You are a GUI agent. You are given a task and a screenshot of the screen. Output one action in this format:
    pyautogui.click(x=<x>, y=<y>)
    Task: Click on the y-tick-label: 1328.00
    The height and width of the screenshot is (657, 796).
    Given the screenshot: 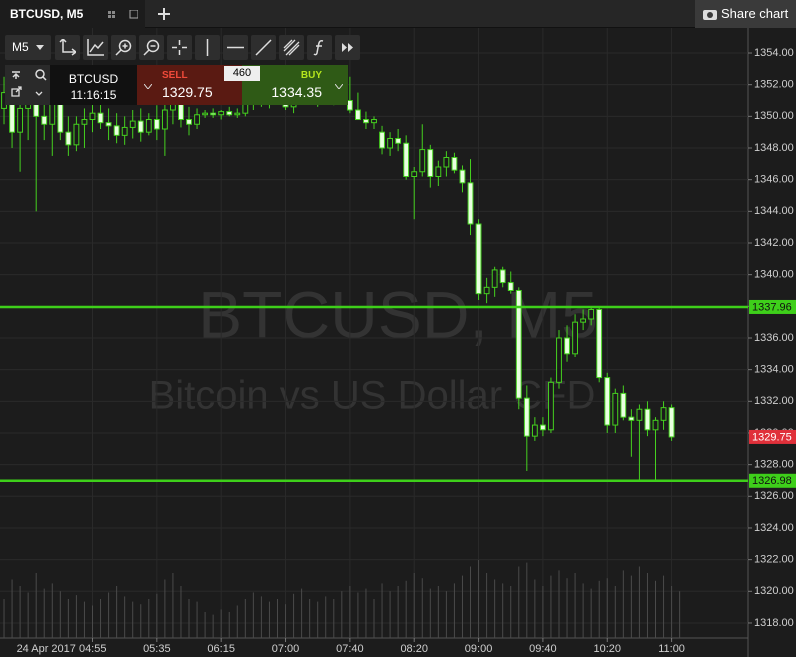 What is the action you would take?
    pyautogui.click(x=774, y=465)
    